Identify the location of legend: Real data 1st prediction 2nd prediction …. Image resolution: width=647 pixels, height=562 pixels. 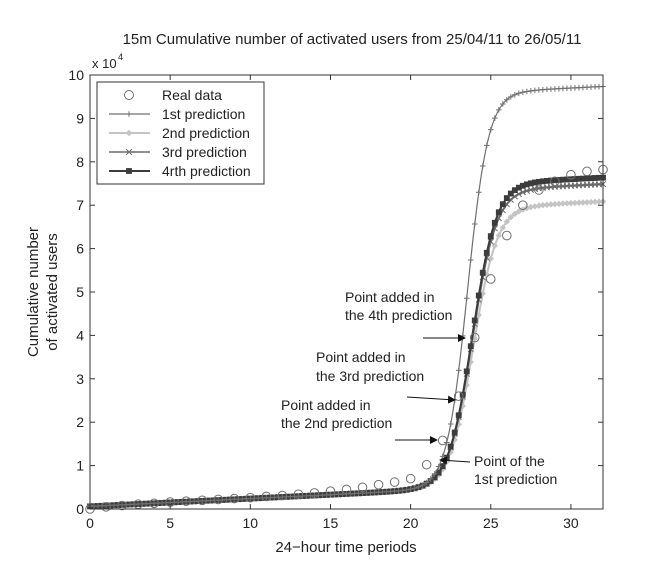
(180, 133).